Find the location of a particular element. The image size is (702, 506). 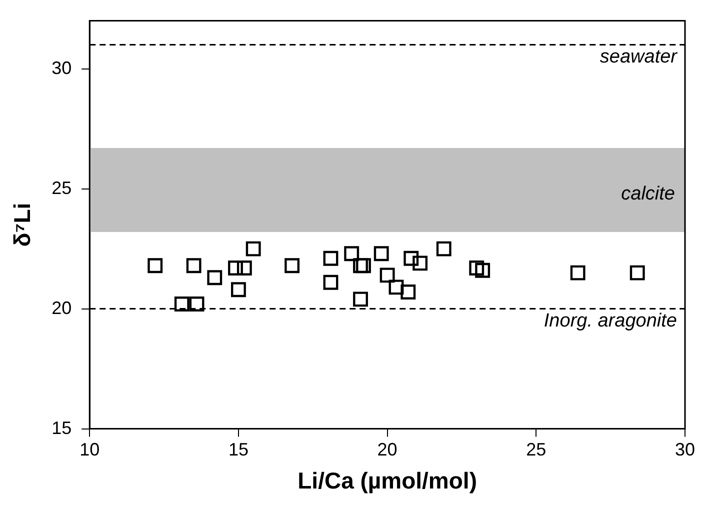

y-tick-label: 25 is located at coordinates (62, 188).